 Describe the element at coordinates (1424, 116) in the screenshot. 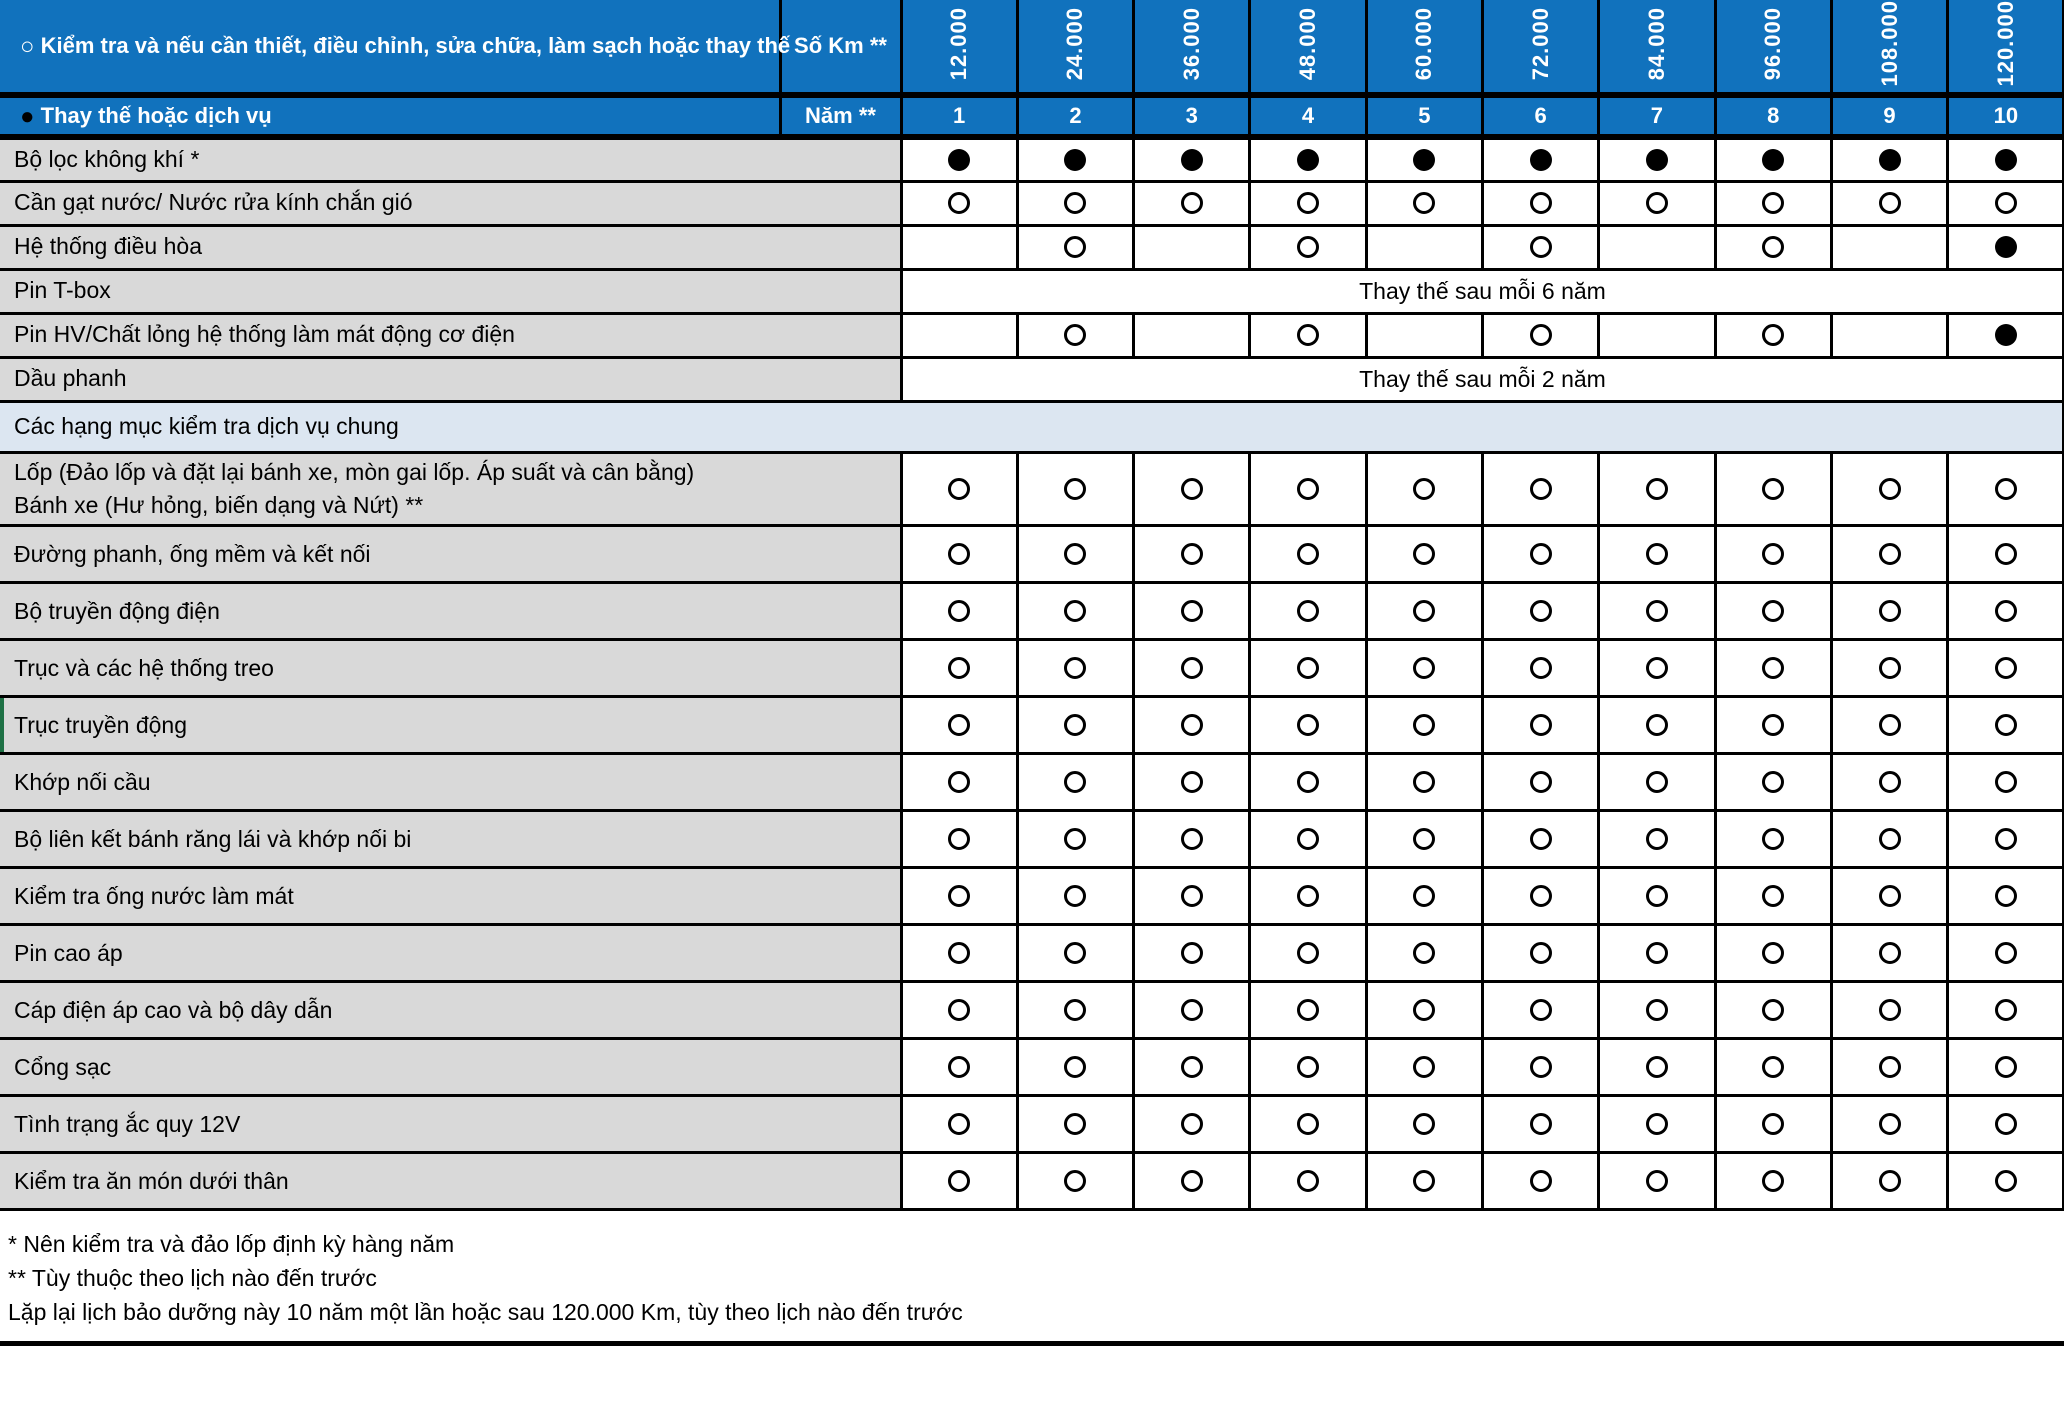

I see `year-header-cell: 5` at that location.